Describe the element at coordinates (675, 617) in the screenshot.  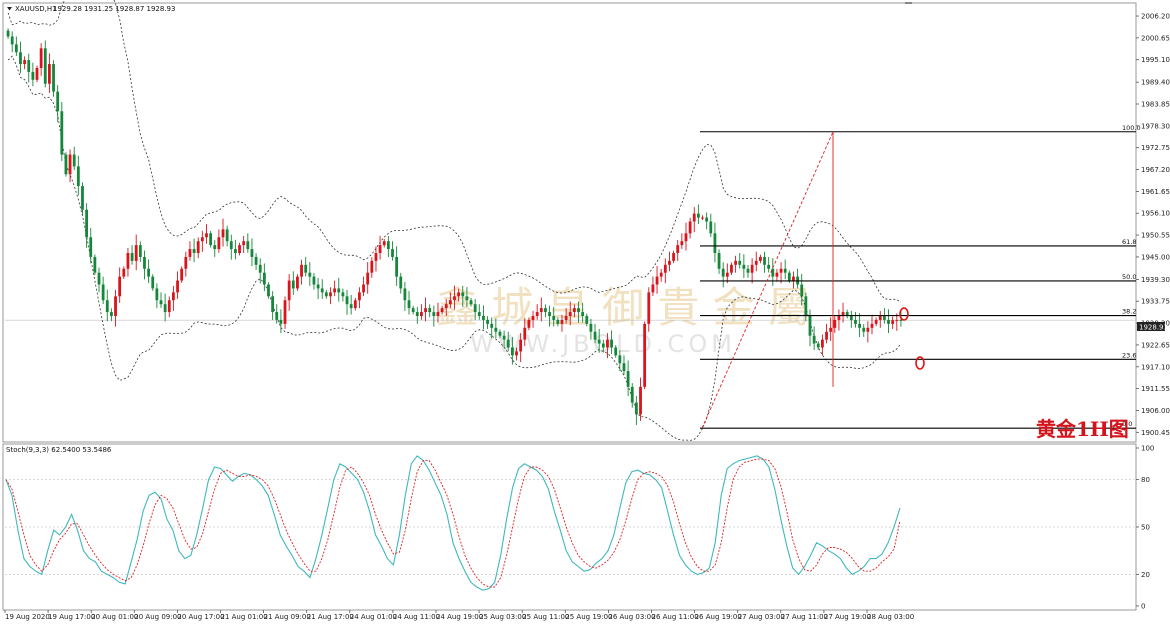
I see `x-tick-label: 26 Aug 11:00` at that location.